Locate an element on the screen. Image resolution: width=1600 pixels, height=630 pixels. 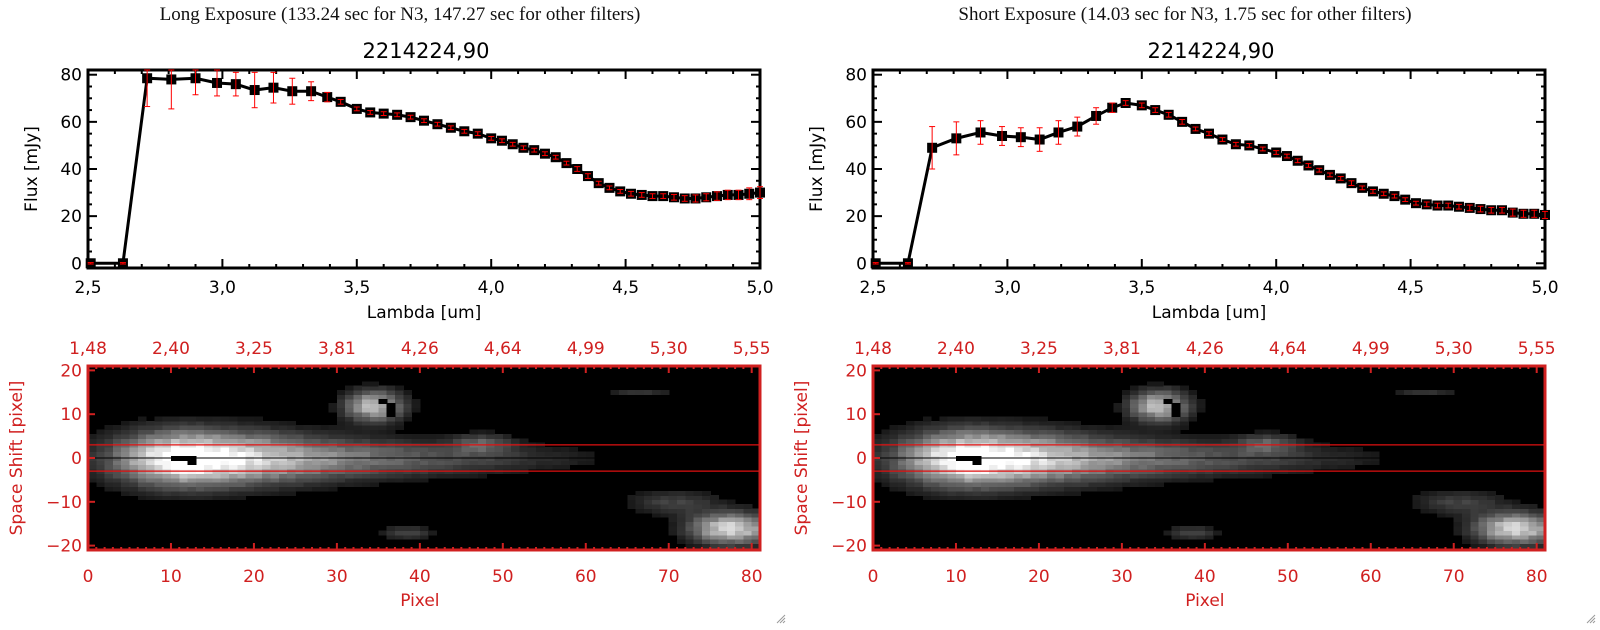
y-tick-label: 10 is located at coordinates (71, 415).